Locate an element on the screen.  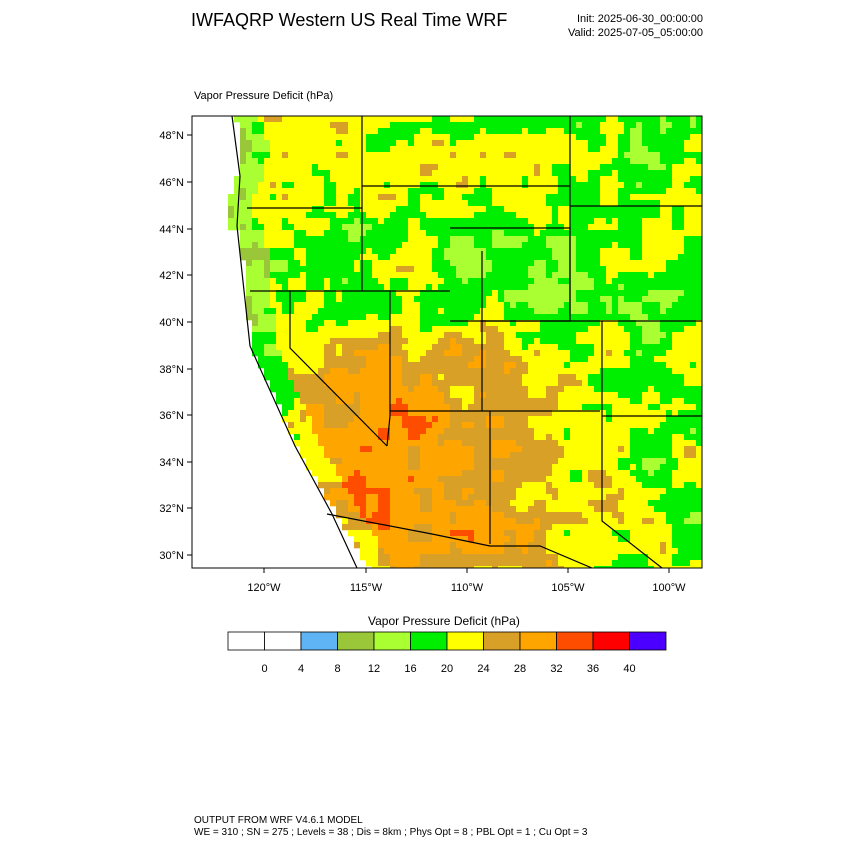
lon-label: 105°W is located at coordinates (568, 588).